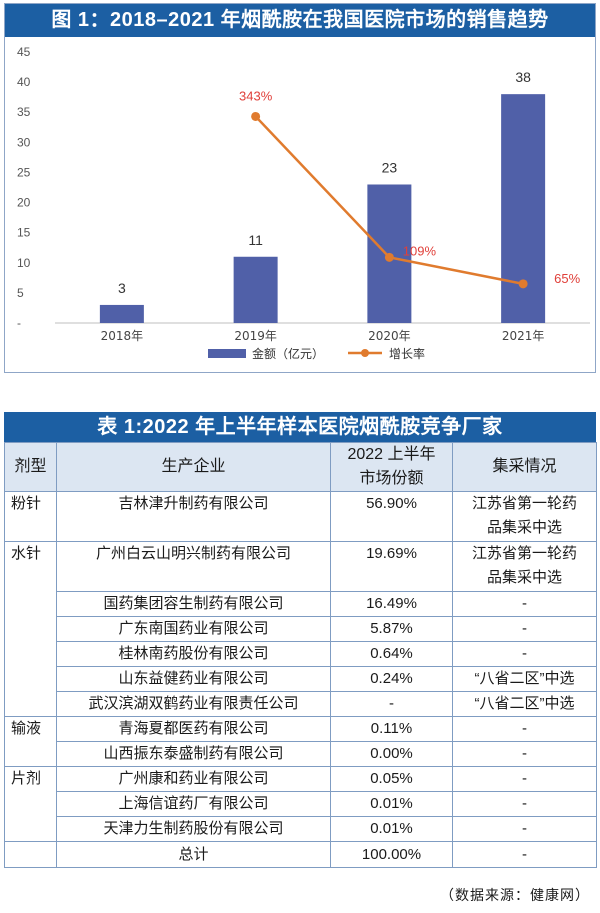 The image size is (600, 913). What do you see at coordinates (193, 467) in the screenshot?
I see `column-header: 生产企业` at bounding box center [193, 467].